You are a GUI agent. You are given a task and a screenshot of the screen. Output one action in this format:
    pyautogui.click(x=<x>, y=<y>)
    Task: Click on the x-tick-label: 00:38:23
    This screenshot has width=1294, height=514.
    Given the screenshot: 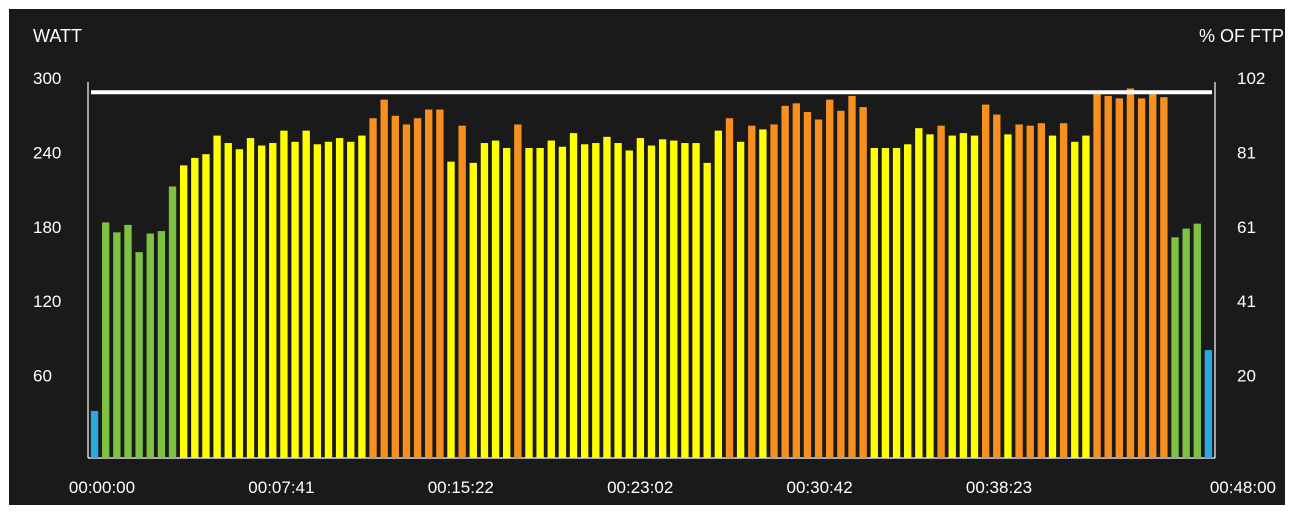 What is the action you would take?
    pyautogui.click(x=999, y=487)
    